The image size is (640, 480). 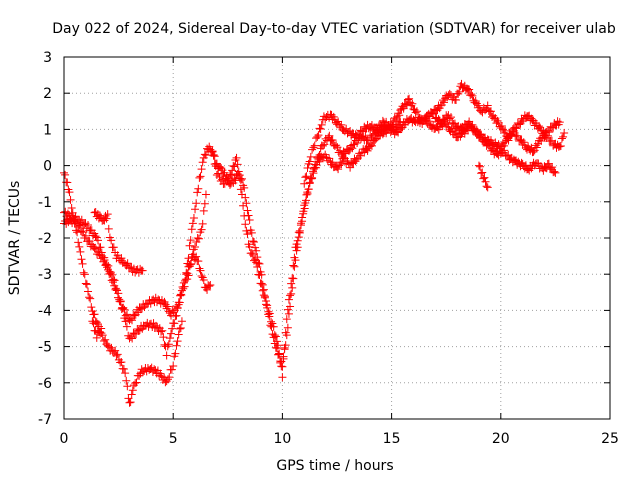 What do you see at coordinates (45, 239) in the screenshot?
I see `y-tick-label: -2` at bounding box center [45, 239].